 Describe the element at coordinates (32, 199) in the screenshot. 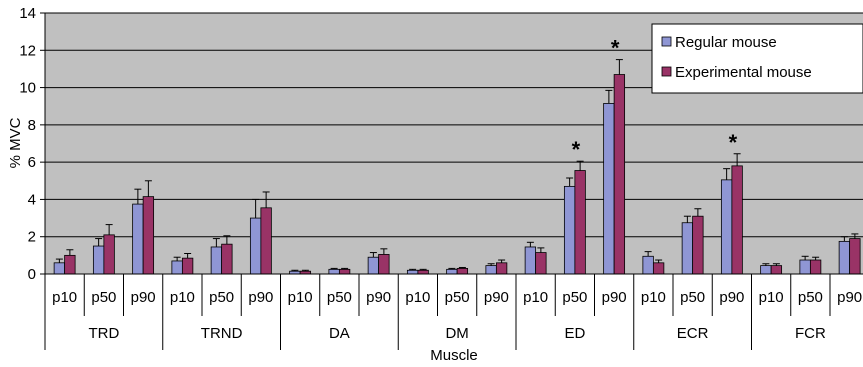

I see `y-tick-label: 4` at that location.